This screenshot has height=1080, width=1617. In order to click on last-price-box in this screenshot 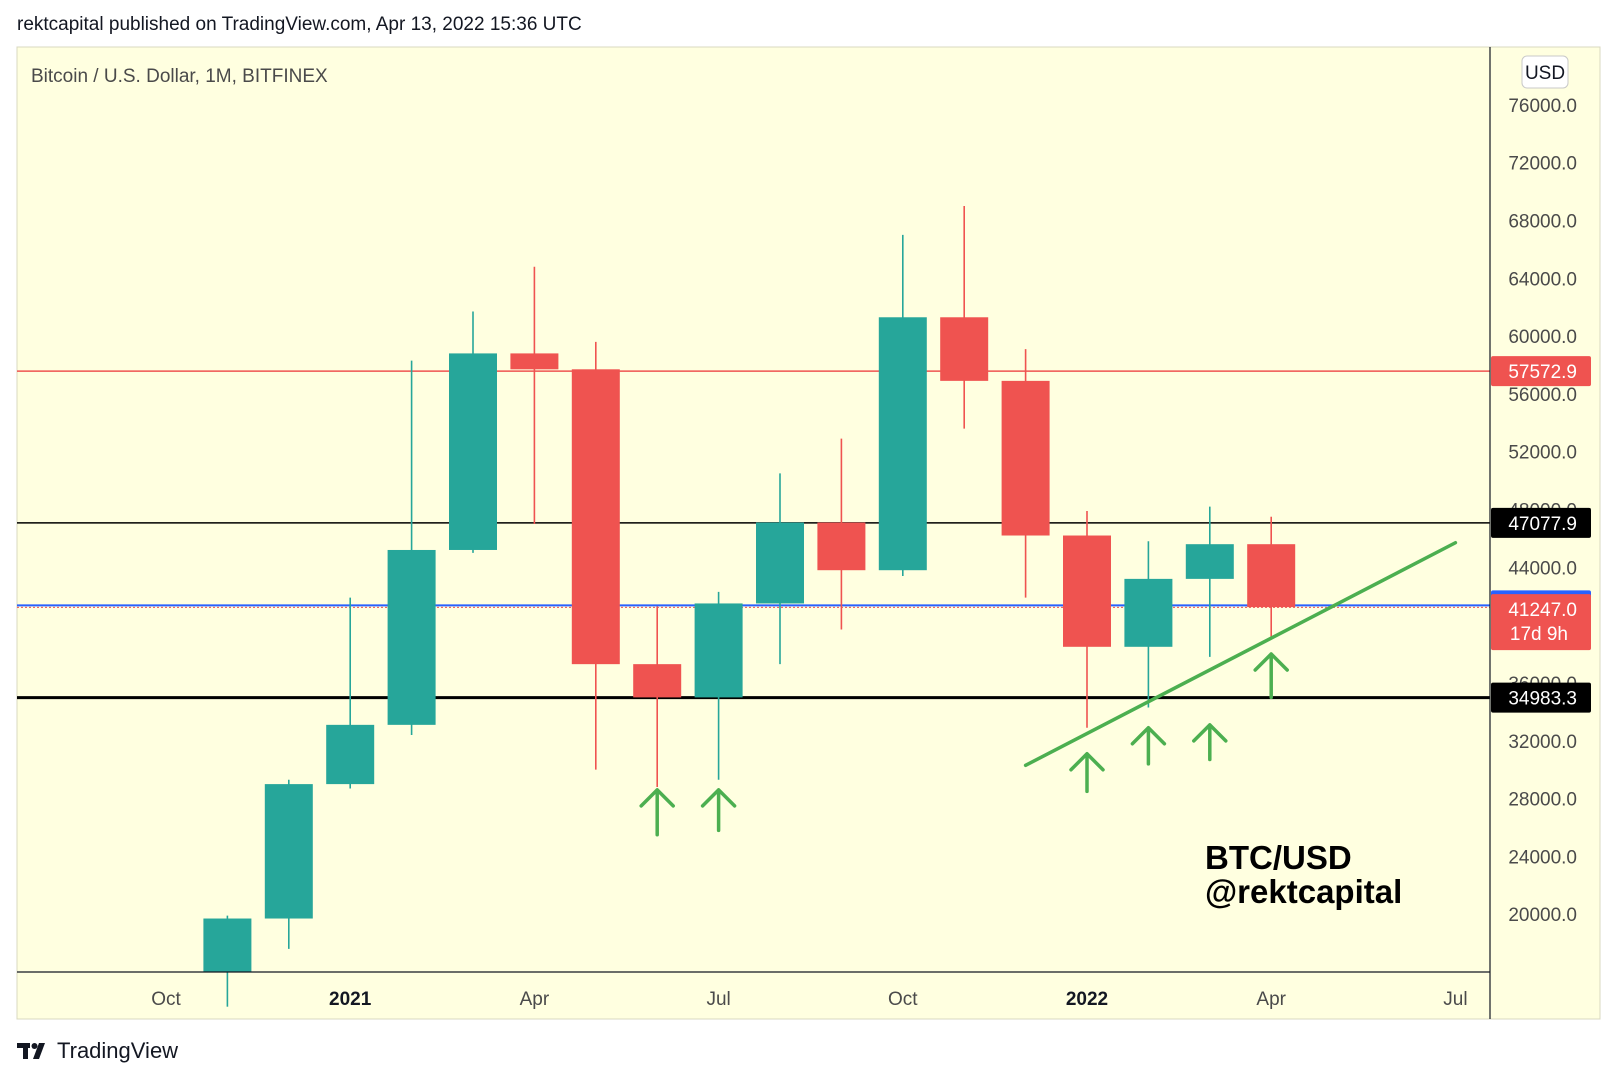, I will do `click(1541, 622)`.